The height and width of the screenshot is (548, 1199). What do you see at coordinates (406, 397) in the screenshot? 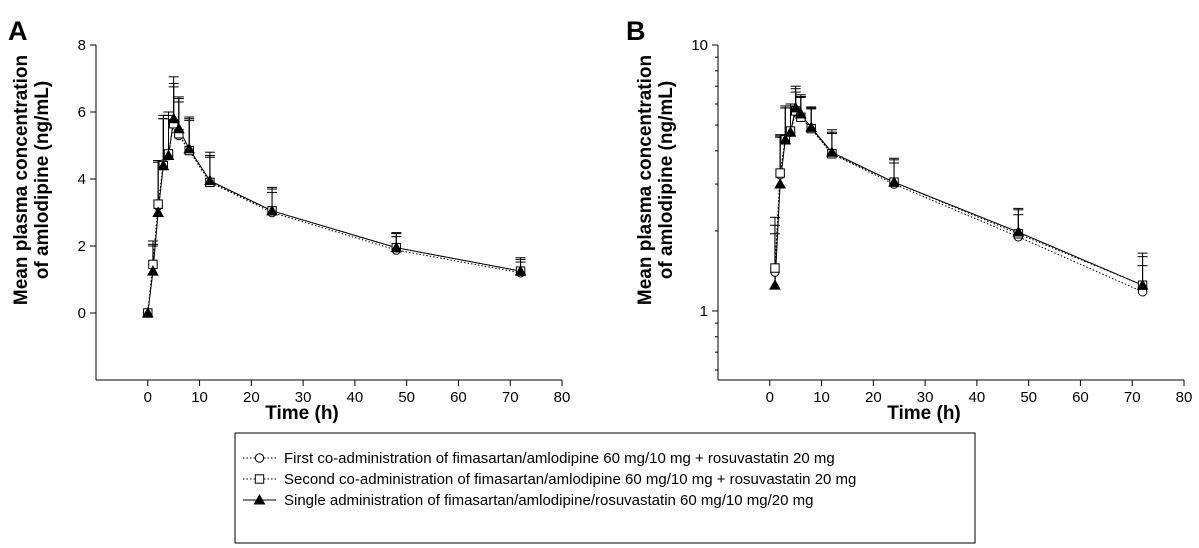
I see `x-tick-label-a: 50` at bounding box center [406, 397].